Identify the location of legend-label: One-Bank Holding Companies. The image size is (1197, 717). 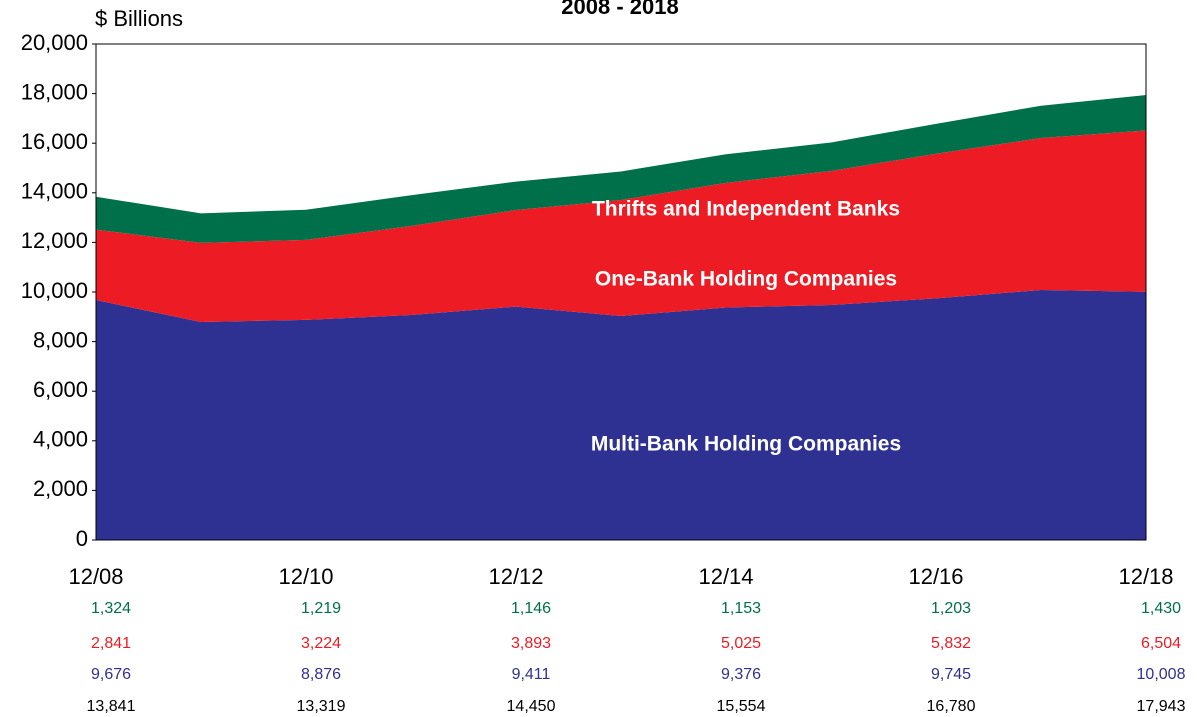
(746, 279).